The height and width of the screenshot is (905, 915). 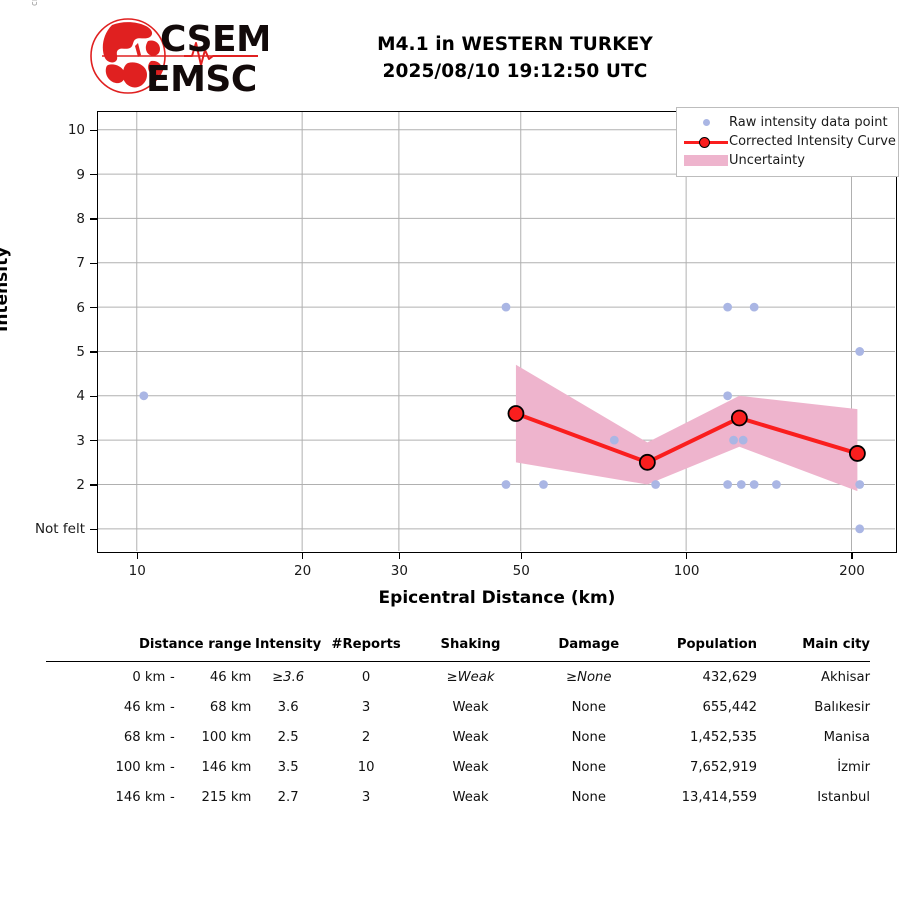 I want to click on x-tick-label: 100, so click(x=686, y=571).